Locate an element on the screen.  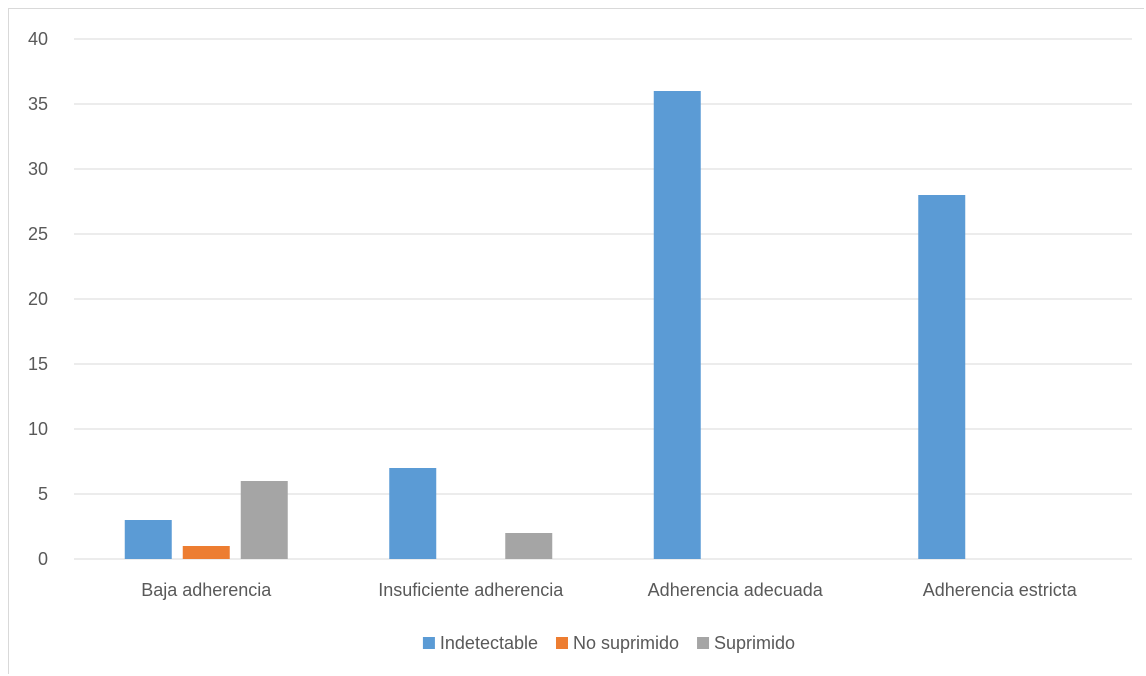
y-tick-label: 15 is located at coordinates (38, 364).